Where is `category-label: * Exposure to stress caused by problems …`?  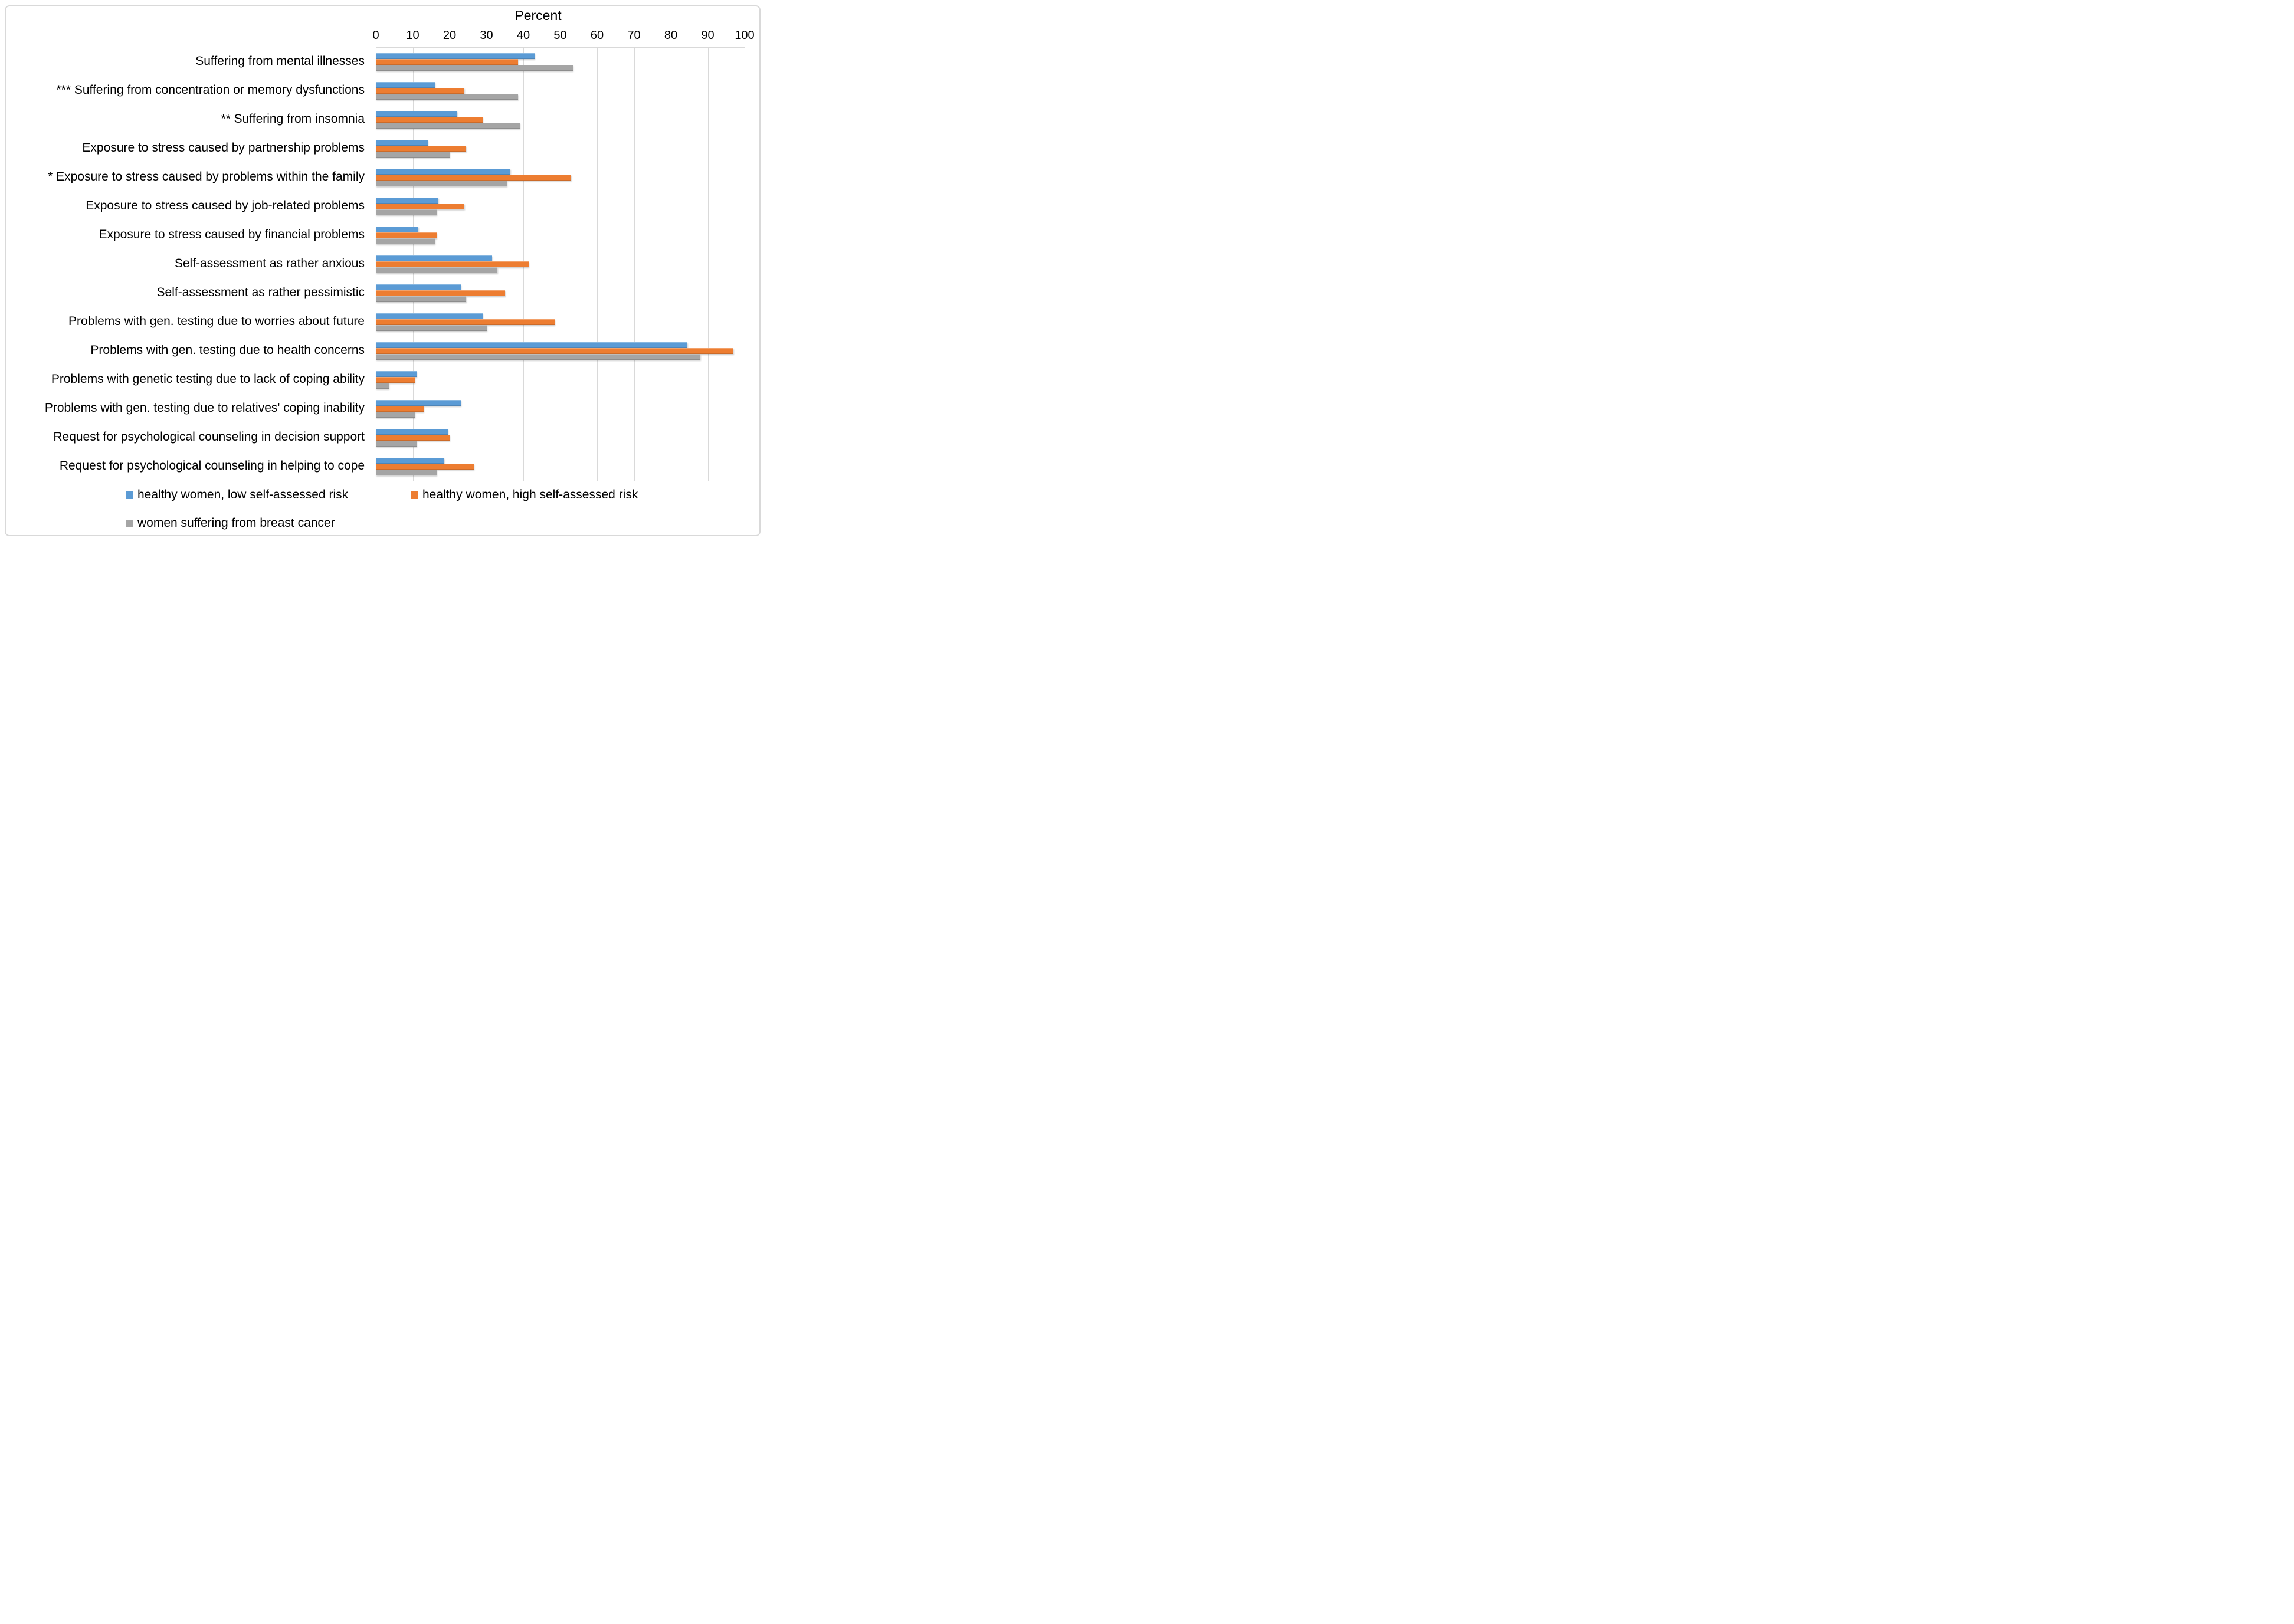 category-label: * Exposure to stress caused by problems … is located at coordinates (206, 177).